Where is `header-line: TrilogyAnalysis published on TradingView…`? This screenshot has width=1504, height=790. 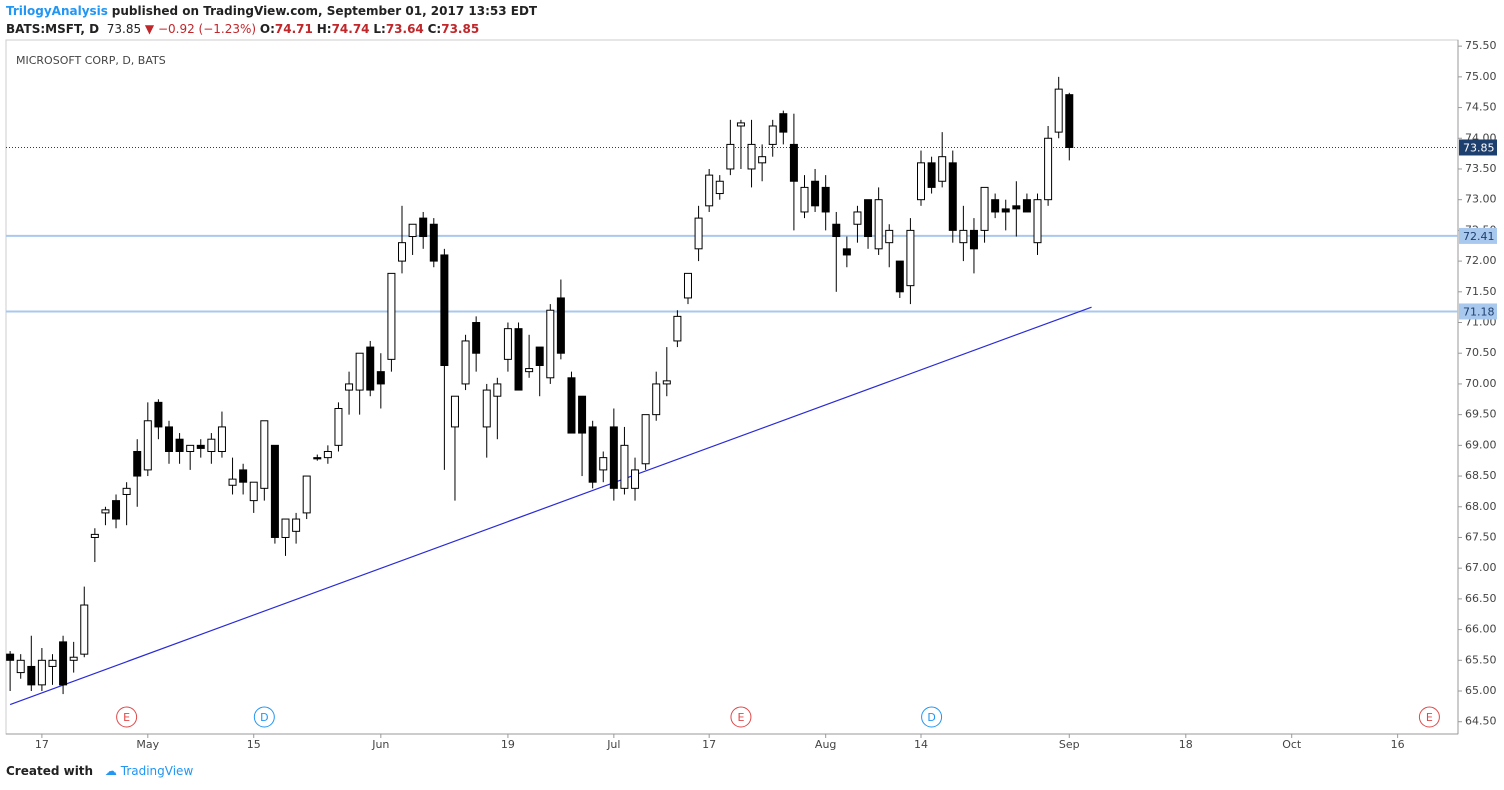 header-line: TrilogyAnalysis published on TradingView… is located at coordinates (271, 11).